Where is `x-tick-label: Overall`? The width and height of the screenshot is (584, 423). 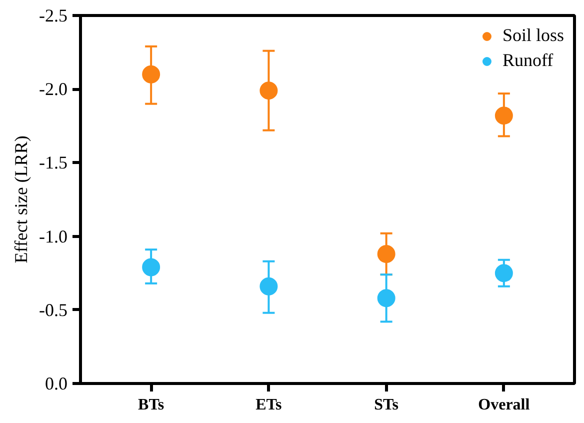
x-tick-label: Overall is located at coordinates (504, 405).